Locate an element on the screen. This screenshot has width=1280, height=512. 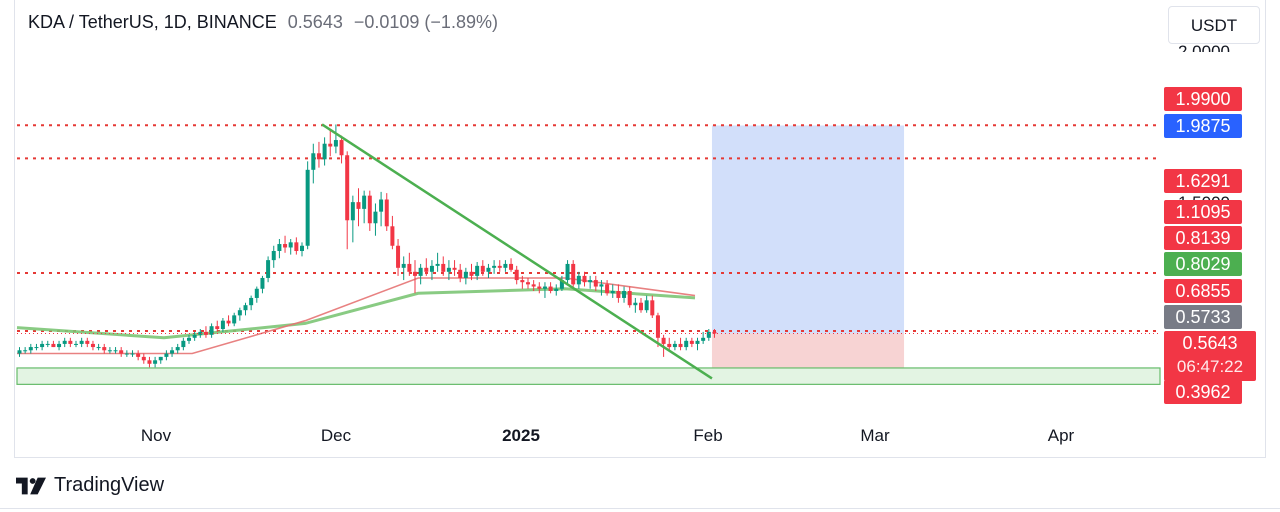
current-price-value: 0.5643 is located at coordinates (1210, 343).